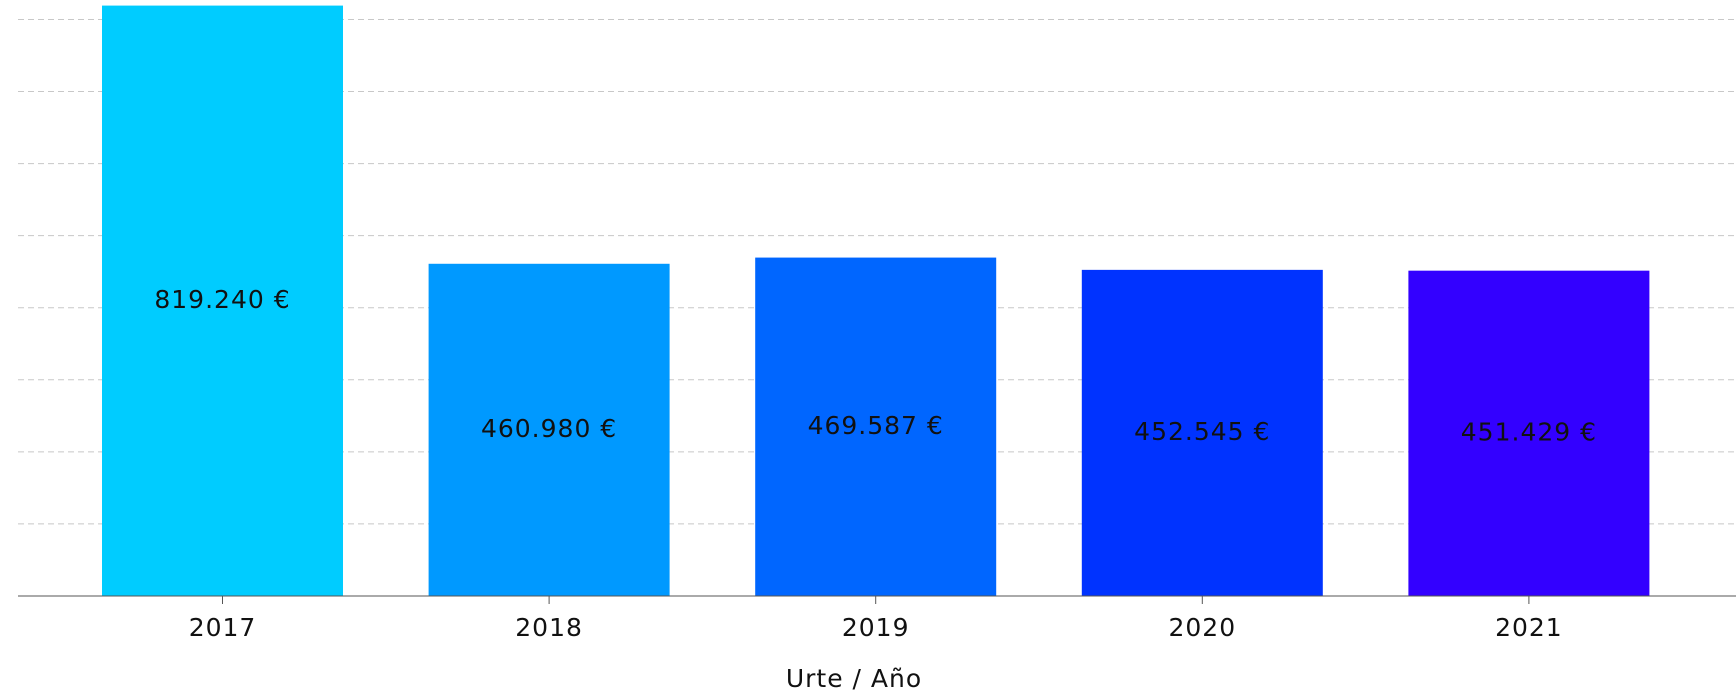 The height and width of the screenshot is (696, 1736). I want to click on value-label: 460.980 €, so click(549, 428).